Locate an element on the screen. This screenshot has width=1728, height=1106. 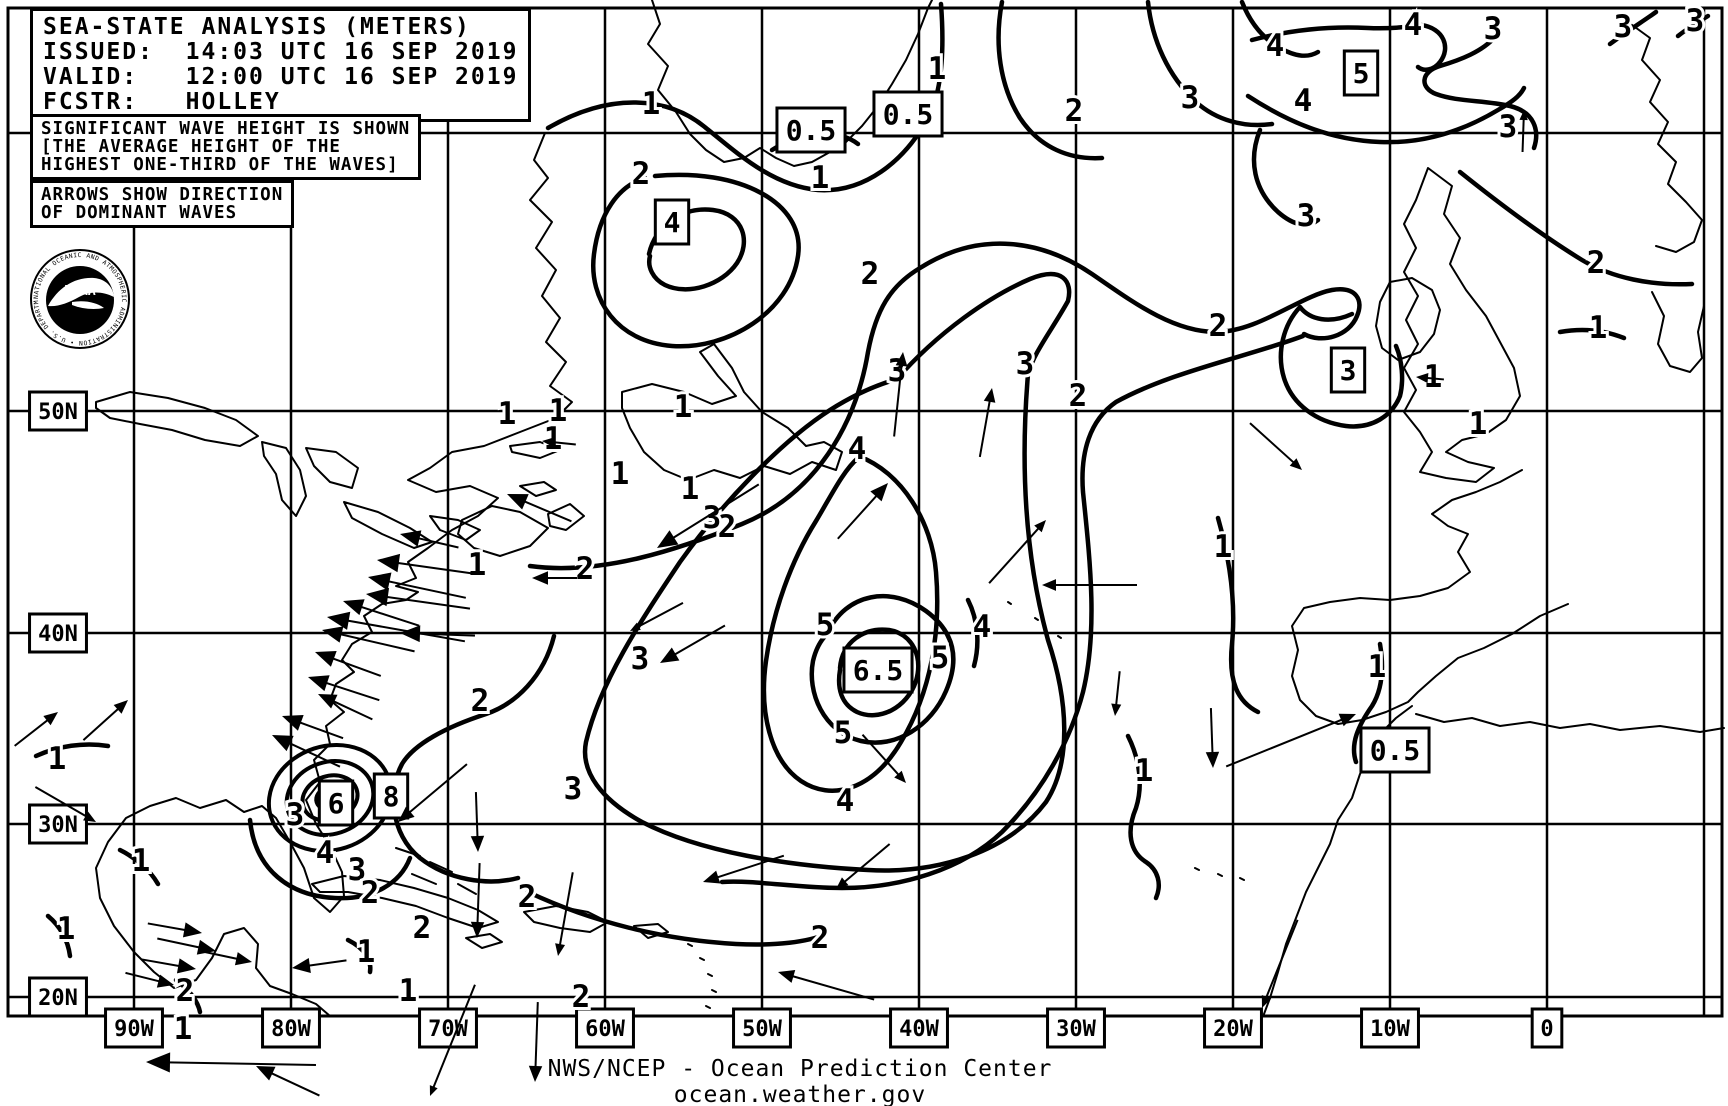
footer-agency-line: NWS/NCEP - Ocean Prediction Center is located at coordinates (800, 1069).